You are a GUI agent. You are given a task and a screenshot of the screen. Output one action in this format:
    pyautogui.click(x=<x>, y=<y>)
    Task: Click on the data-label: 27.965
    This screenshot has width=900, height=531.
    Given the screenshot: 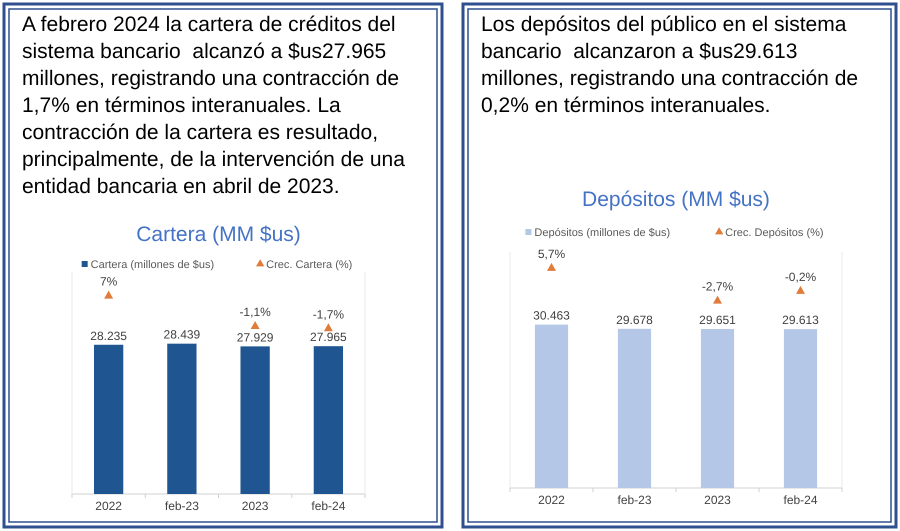 What is the action you would take?
    pyautogui.click(x=329, y=337)
    